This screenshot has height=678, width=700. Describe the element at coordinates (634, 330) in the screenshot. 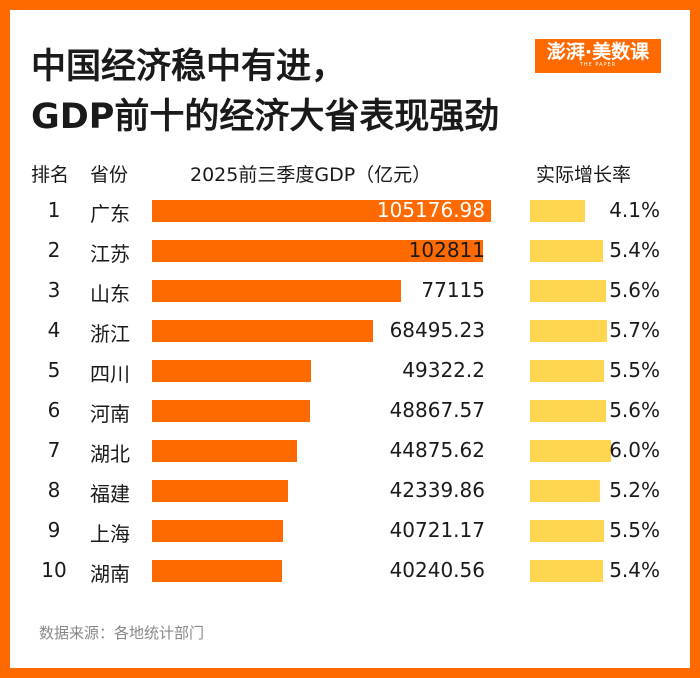

I see `growth-value-label: 5.7%` at that location.